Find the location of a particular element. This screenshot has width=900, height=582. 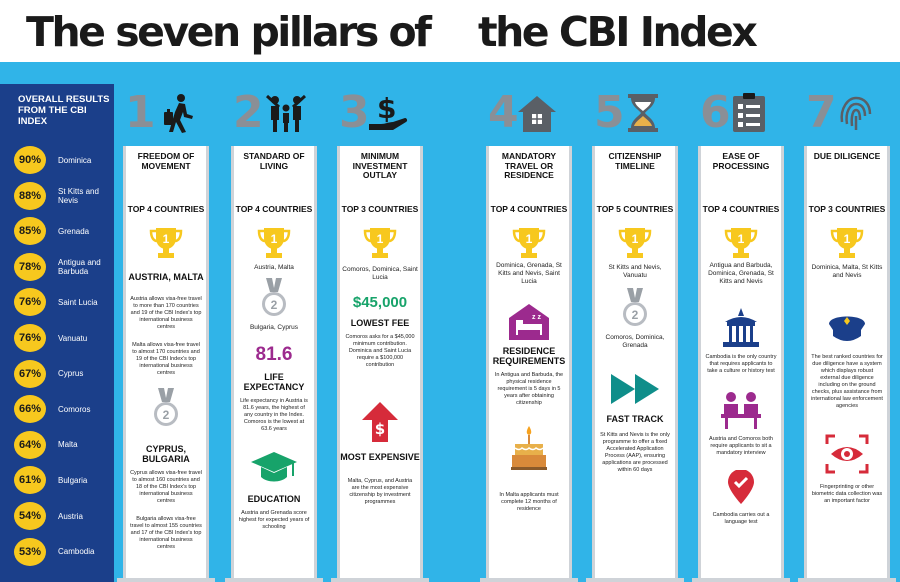

birthday-cake-icon is located at coordinates (529, 448).